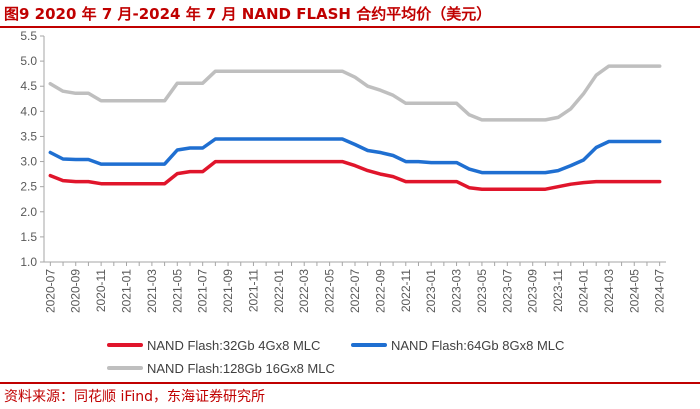 This screenshot has height=409, width=700. I want to click on y-tick-label: 3.5, so click(28, 136).